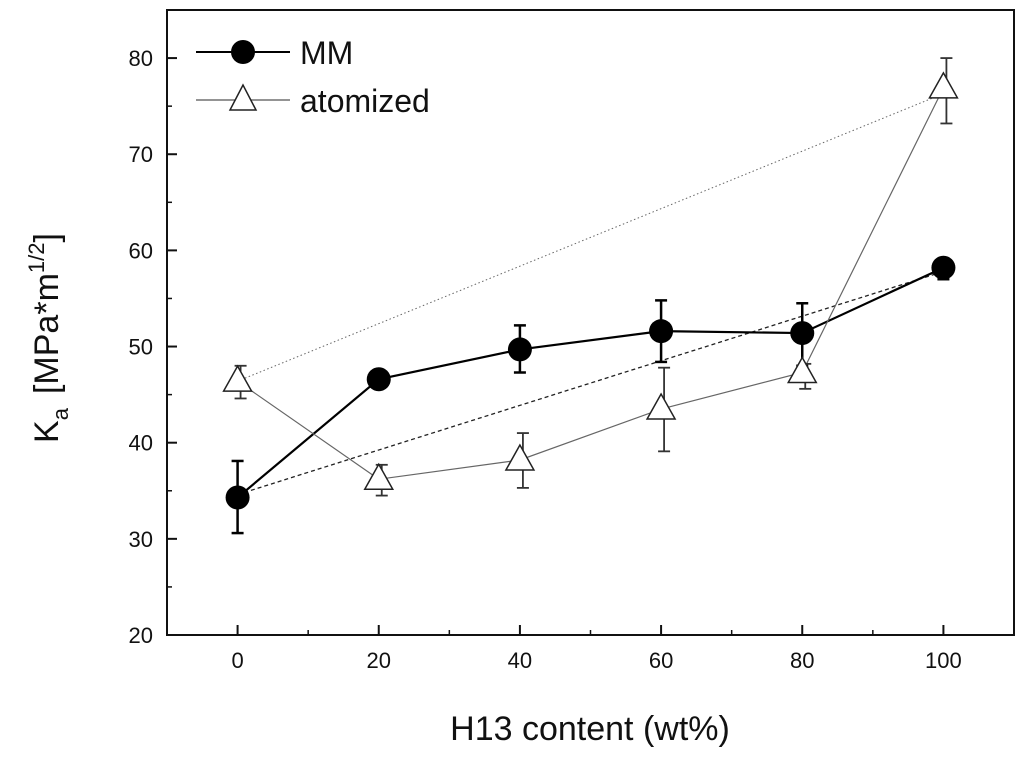  What do you see at coordinates (141, 347) in the screenshot?
I see `y-tick-label: 50` at bounding box center [141, 347].